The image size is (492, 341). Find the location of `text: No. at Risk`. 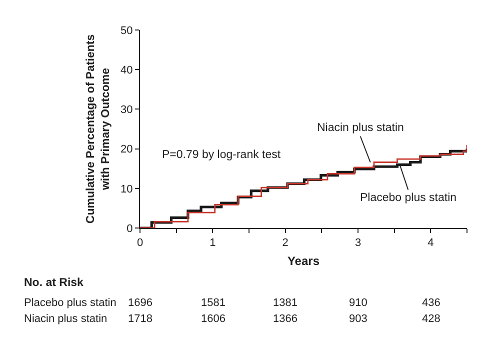

text: No. at Risk is located at coordinates (54, 283).